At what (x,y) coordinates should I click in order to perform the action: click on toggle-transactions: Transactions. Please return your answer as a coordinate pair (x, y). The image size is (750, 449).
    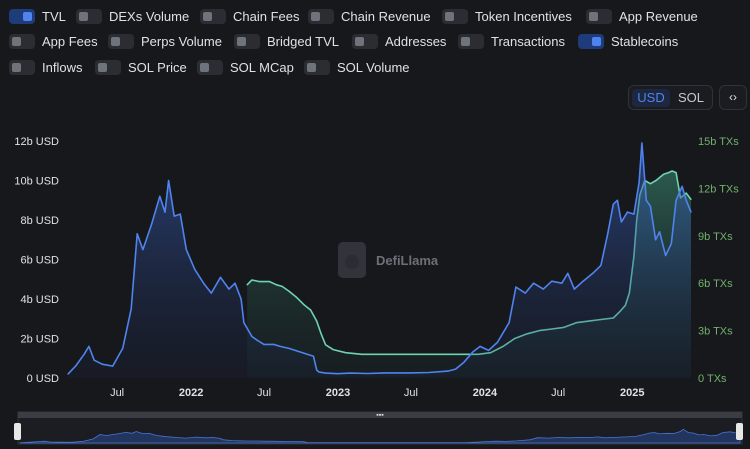
    Looking at the image, I should click on (511, 41).